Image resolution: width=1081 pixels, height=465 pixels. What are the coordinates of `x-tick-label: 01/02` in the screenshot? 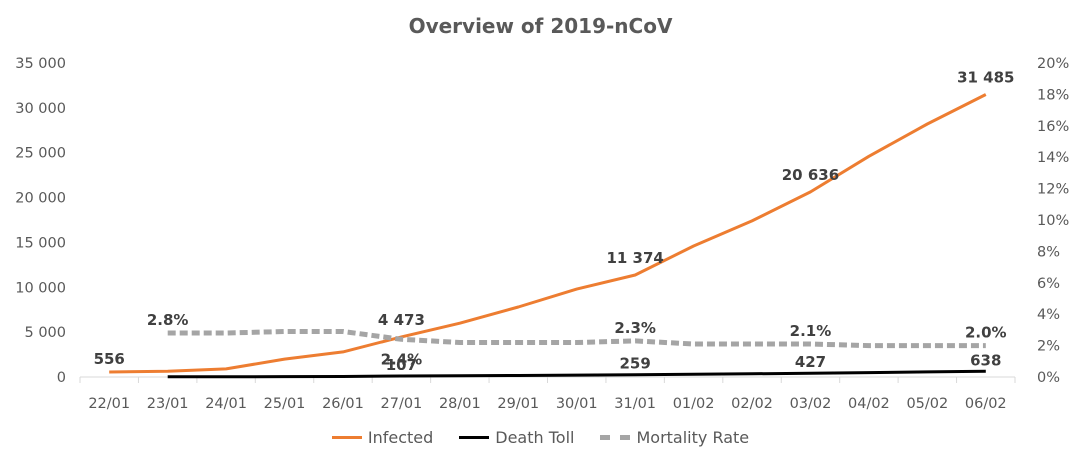 It's located at (694, 404).